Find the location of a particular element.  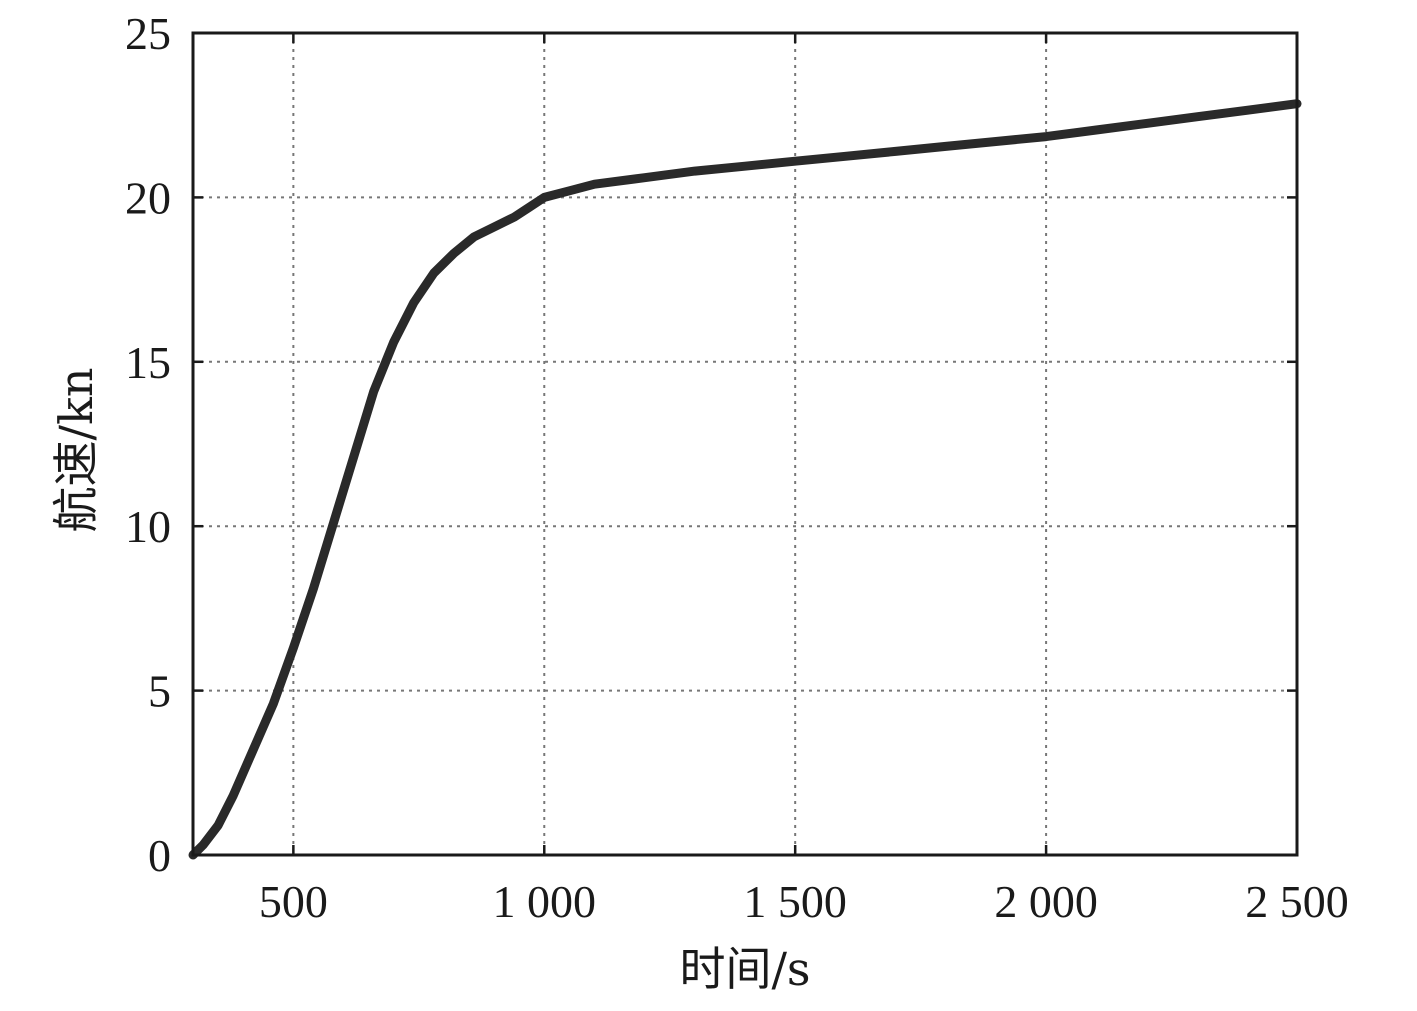

y-tick-label: 10 is located at coordinates (148, 526).